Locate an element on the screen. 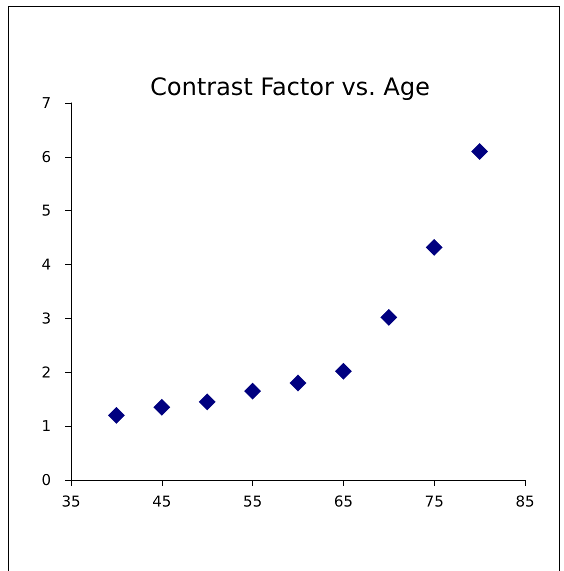 This screenshot has height=571, width=564. x-tick-label: 75 is located at coordinates (434, 501).